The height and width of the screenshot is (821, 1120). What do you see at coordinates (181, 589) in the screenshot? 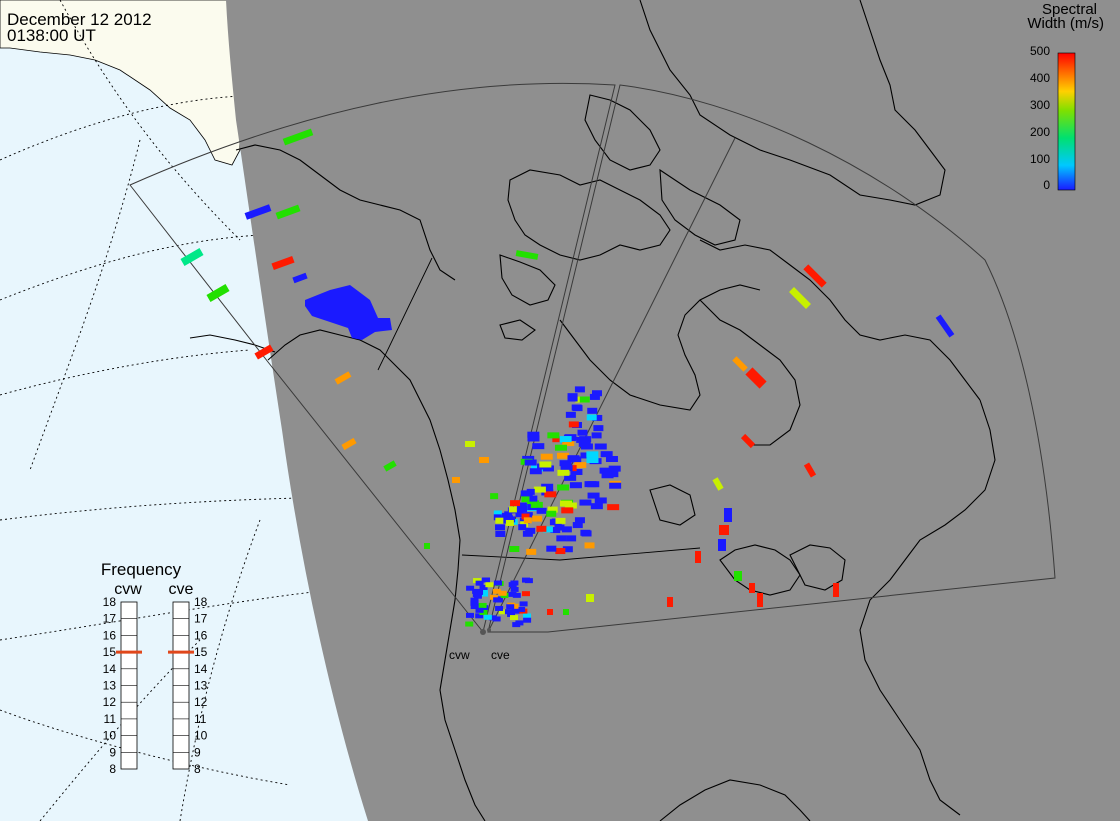
I see `frequency-cve-label: cve` at bounding box center [181, 589].